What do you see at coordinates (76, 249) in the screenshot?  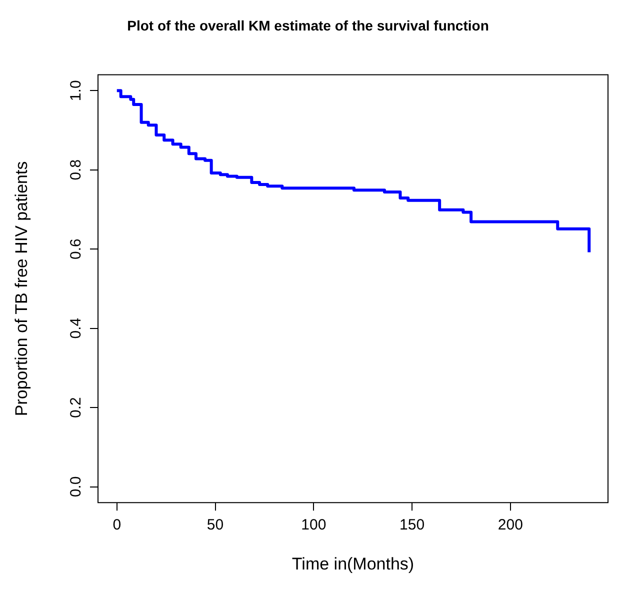 I see `y-tick-label: 0.6` at bounding box center [76, 249].